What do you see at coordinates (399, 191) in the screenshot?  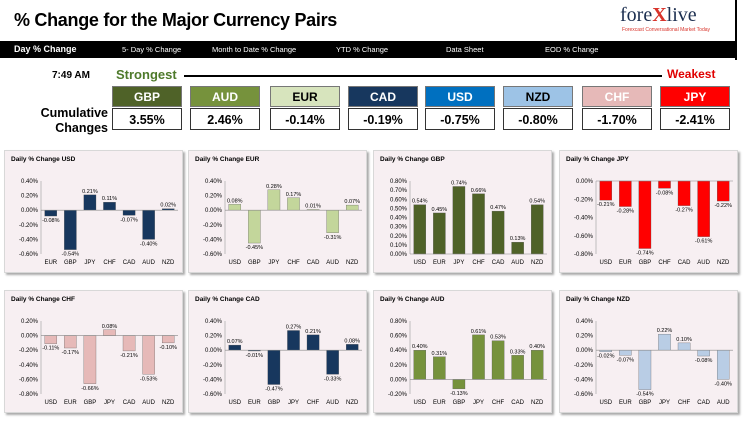 I see `y-tick-label: 0.70%` at bounding box center [399, 191].